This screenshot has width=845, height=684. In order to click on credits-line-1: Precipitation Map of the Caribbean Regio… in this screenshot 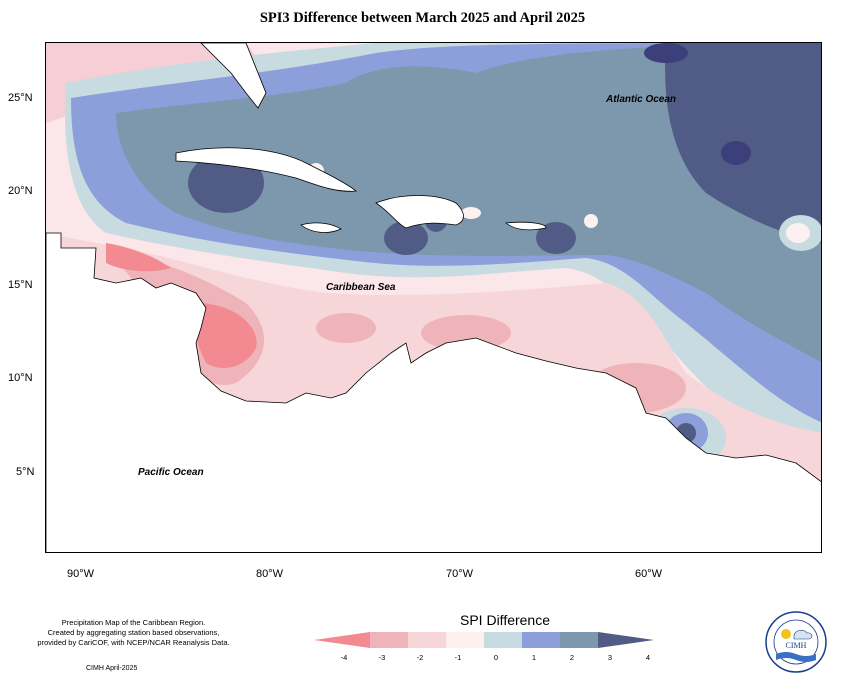, I will do `click(133, 622)`.